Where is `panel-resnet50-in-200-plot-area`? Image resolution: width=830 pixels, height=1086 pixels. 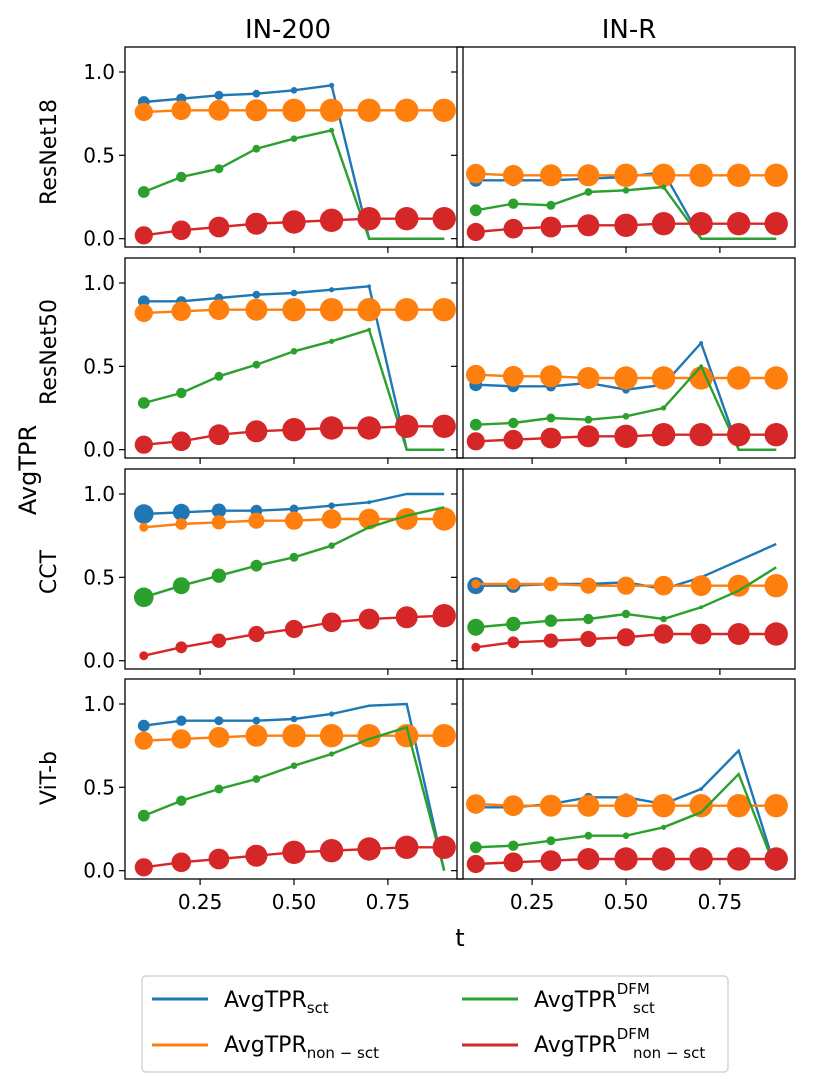 panel-resnet50-in-200-plot-area is located at coordinates (295, 369).